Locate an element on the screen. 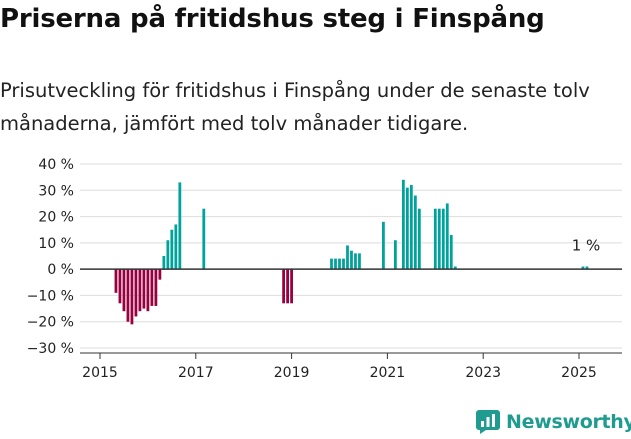  y-tick-label: 0 % is located at coordinates (60, 270).